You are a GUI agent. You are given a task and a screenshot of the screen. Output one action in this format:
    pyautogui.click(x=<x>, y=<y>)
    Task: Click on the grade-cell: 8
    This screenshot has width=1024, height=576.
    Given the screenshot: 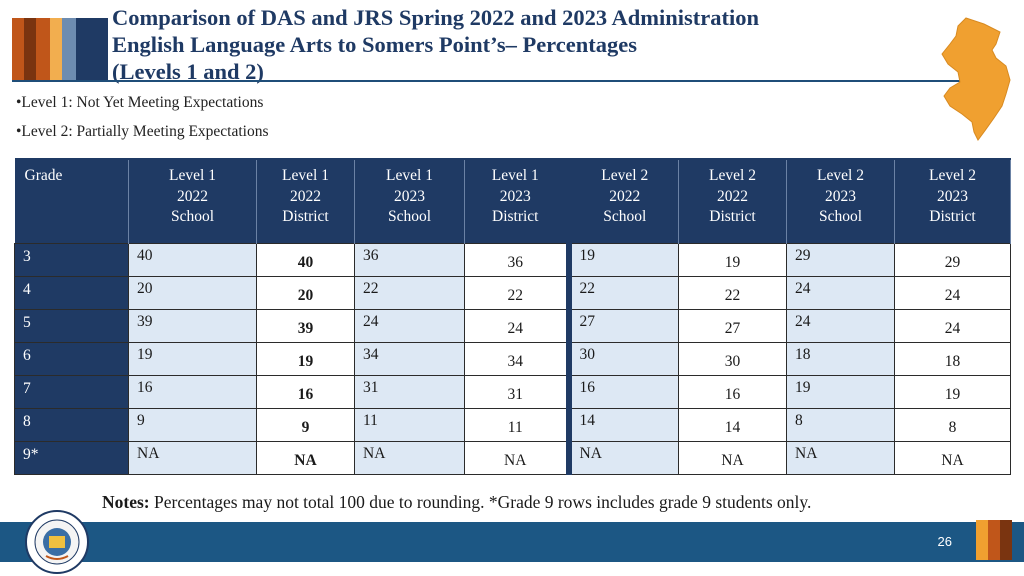 What is the action you would take?
    pyautogui.click(x=71, y=425)
    